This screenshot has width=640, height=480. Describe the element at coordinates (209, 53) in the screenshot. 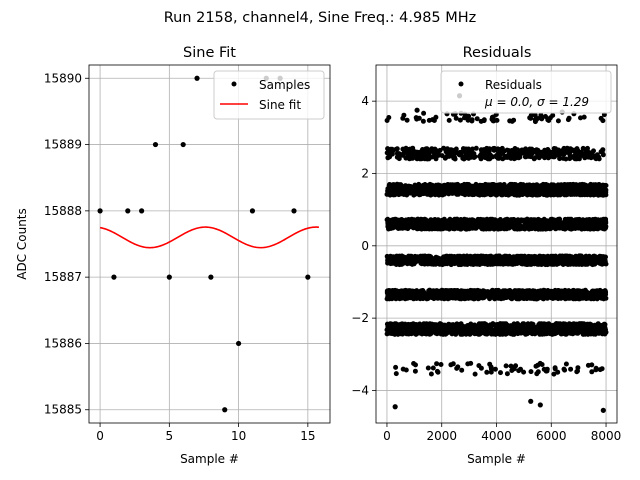

I see `sine-fit-title: Sine Fit` at that location.